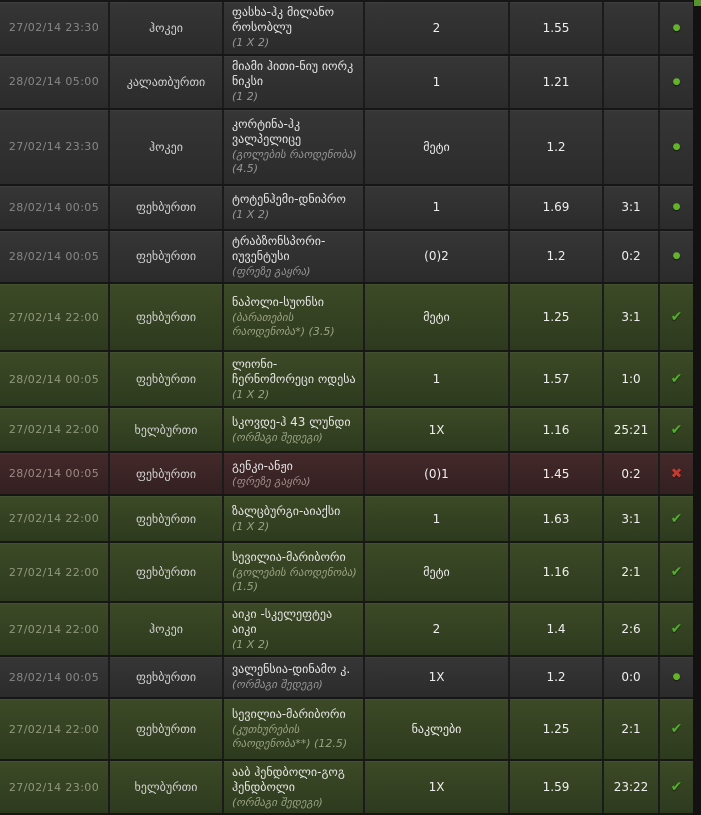 Image resolution: width=701 pixels, height=815 pixels. Describe the element at coordinates (293, 74) in the screenshot. I see `bet-event-title: მიამი ჰითი-ნიუ იორკ ნიკსი` at that location.